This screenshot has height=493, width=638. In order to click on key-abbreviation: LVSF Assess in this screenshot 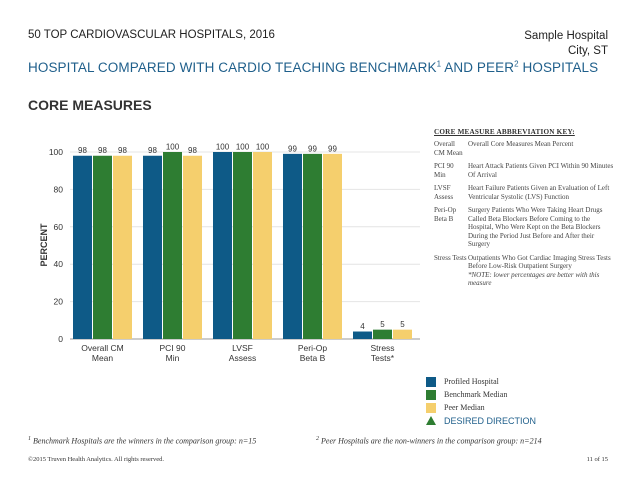, I will do `click(444, 192)`.